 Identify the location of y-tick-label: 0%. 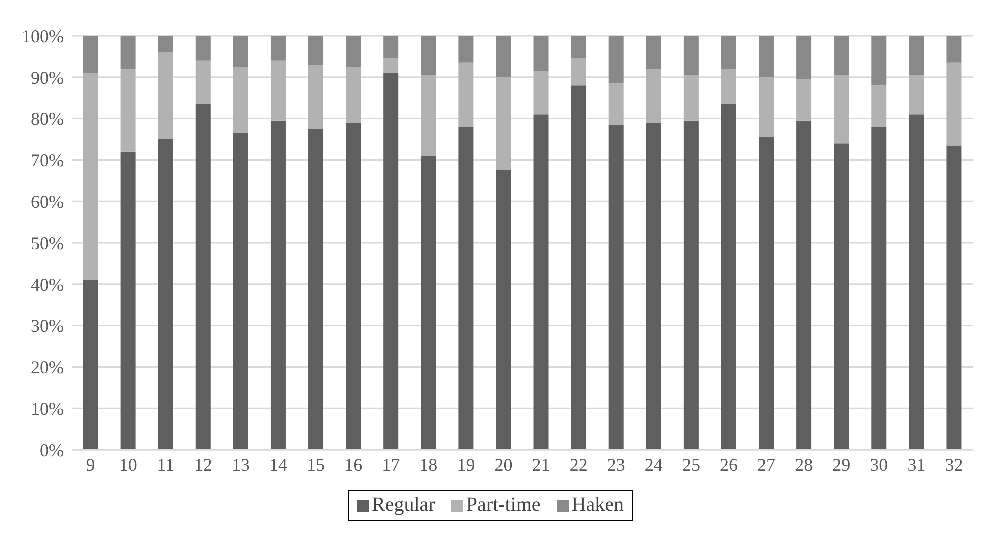
(52, 450).